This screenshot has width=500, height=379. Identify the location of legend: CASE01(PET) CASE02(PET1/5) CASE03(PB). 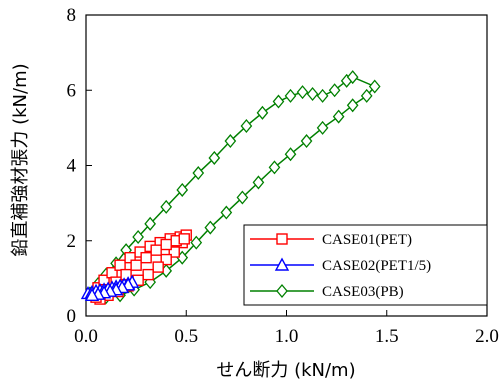
(365, 265).